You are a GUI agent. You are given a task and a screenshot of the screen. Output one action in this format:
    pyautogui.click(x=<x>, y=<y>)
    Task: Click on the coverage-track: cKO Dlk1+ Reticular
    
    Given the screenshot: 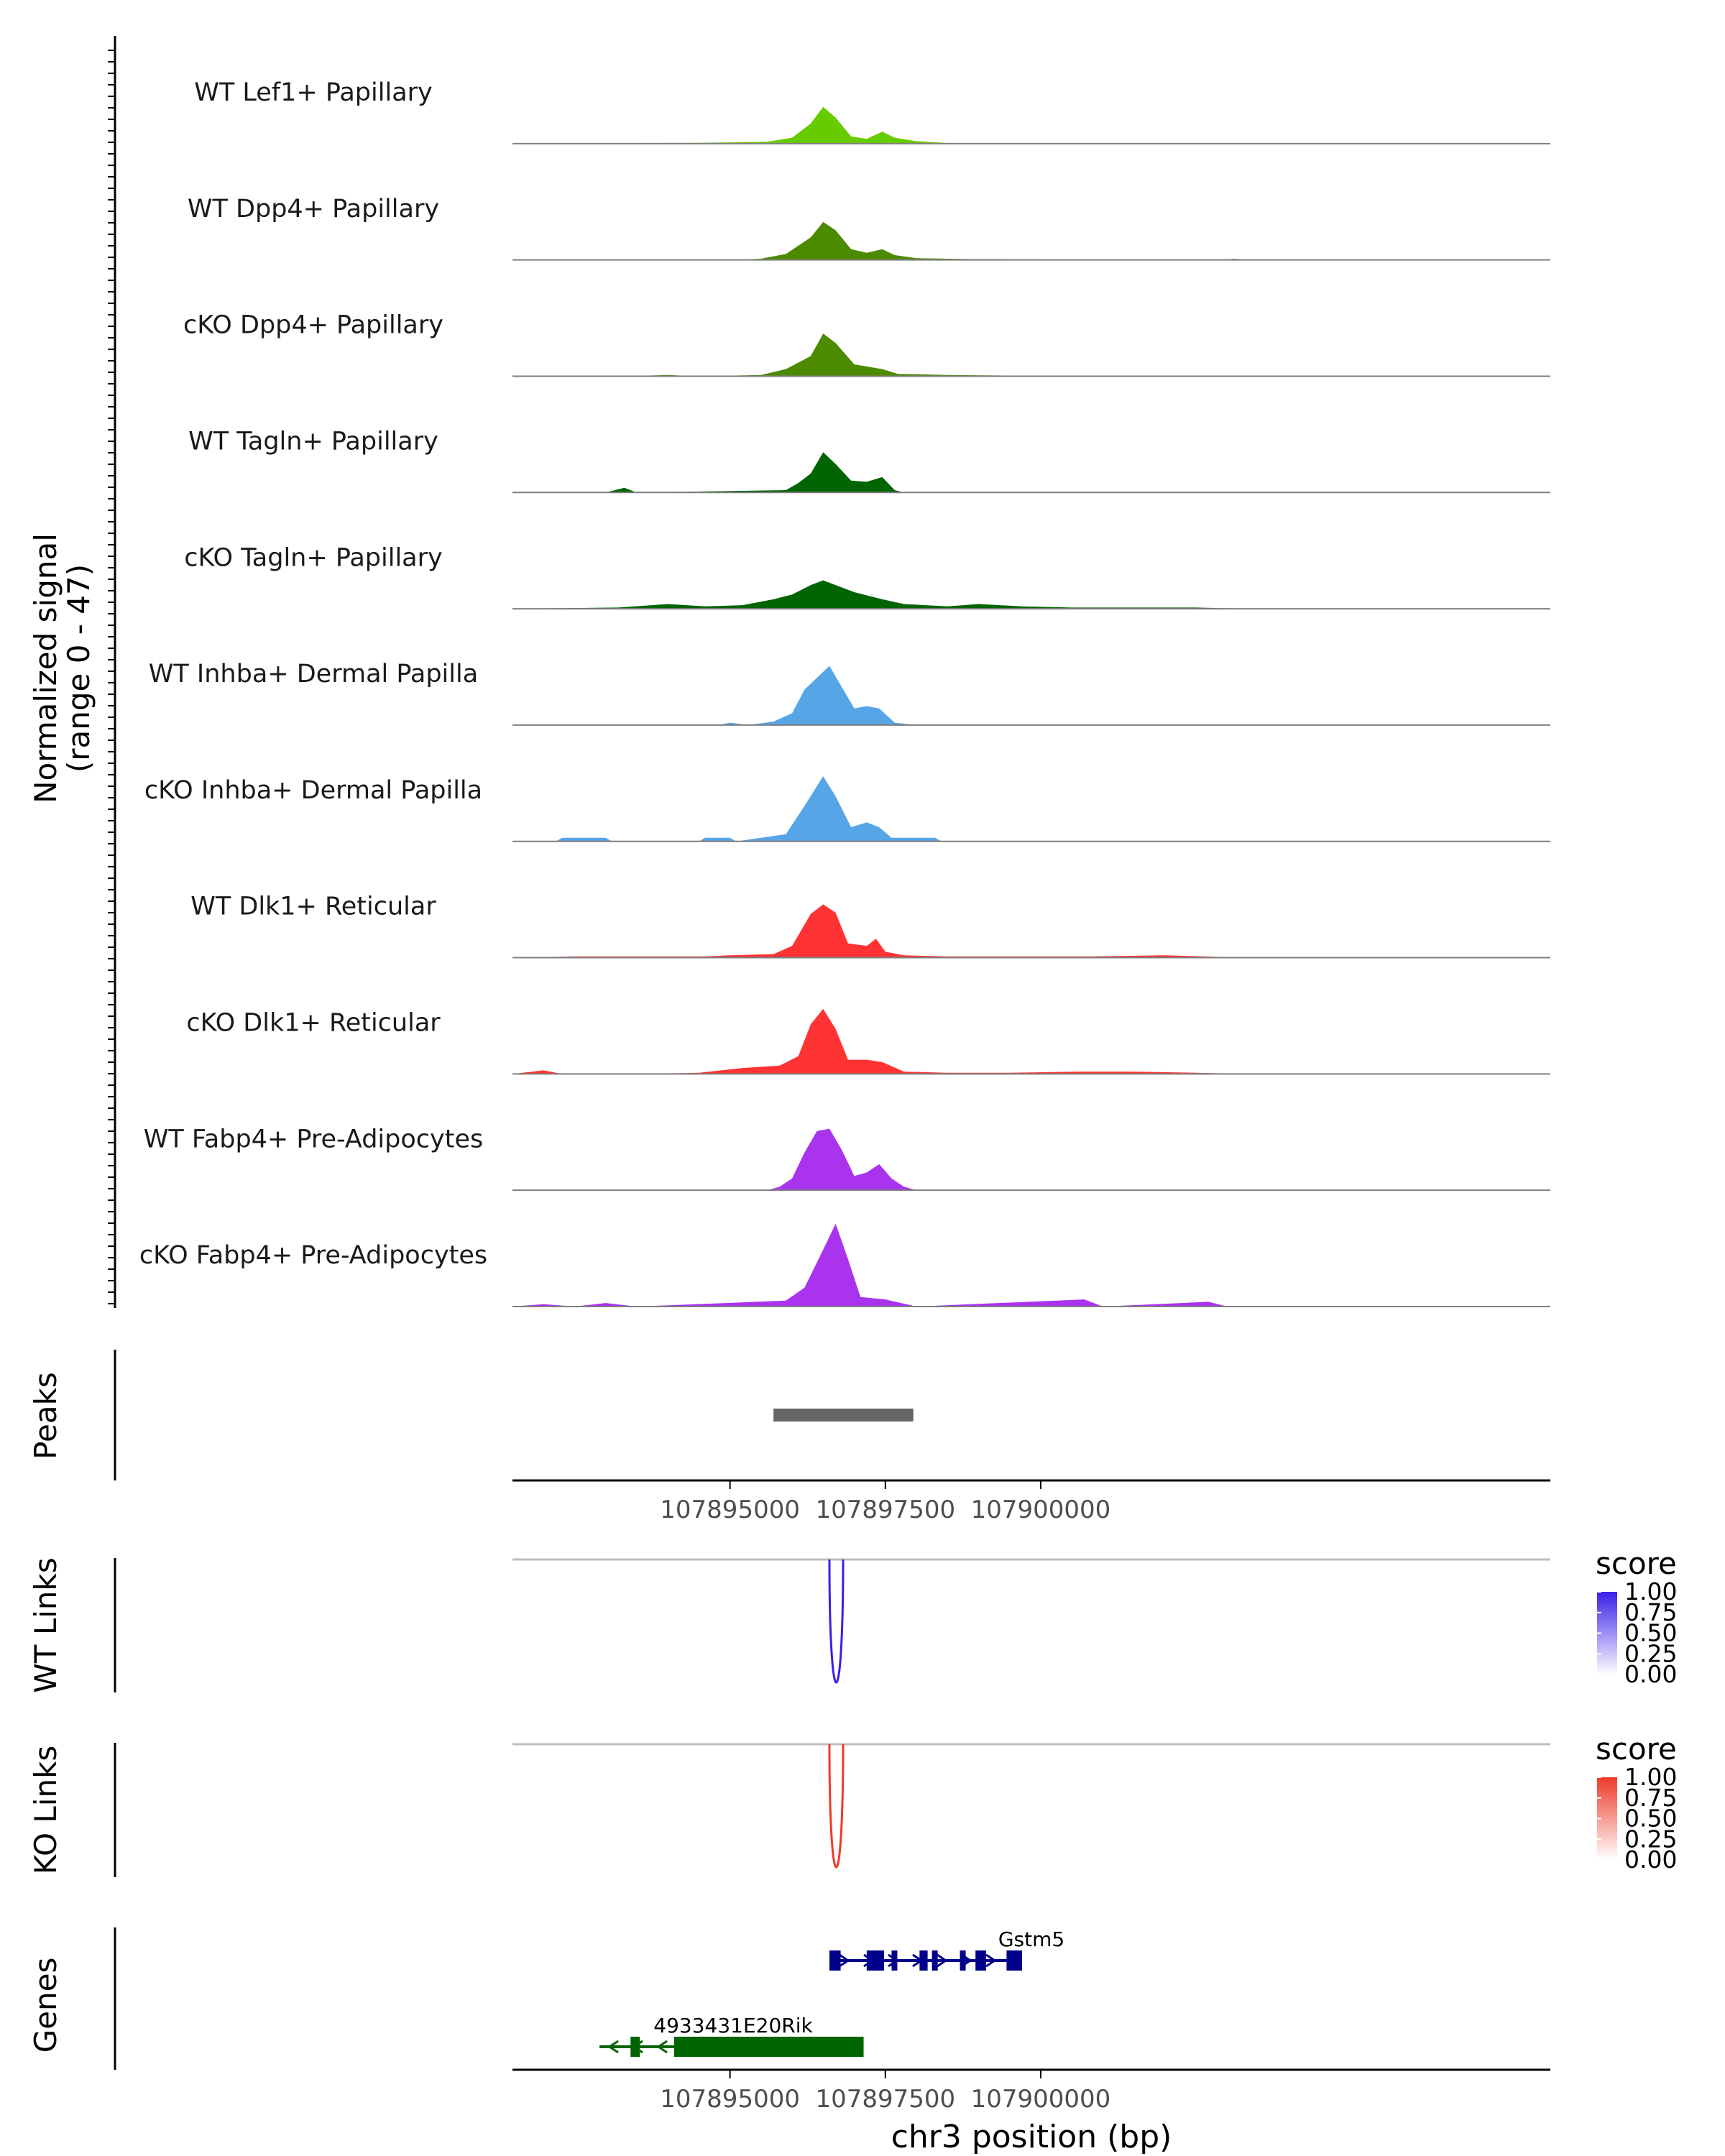 What is the action you would take?
    pyautogui.click(x=868, y=1041)
    